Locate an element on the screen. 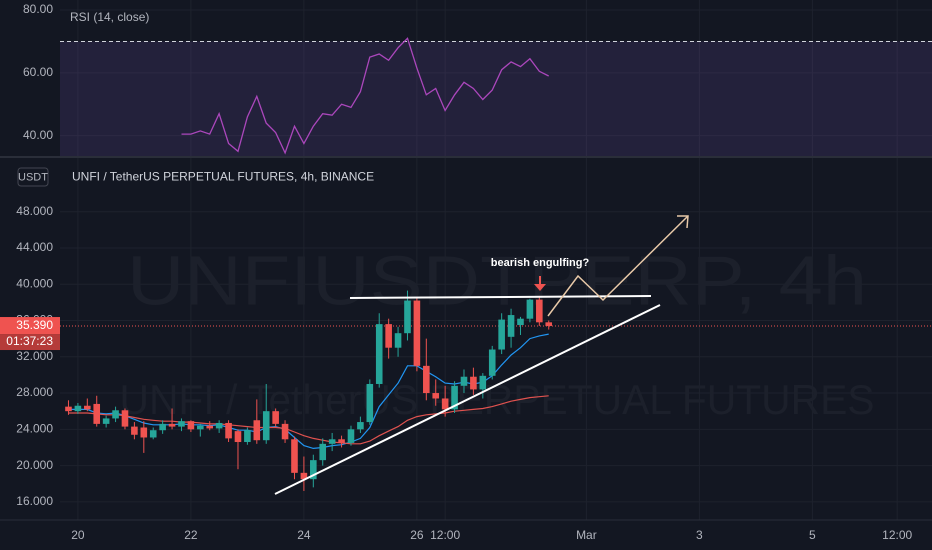  currency-badge is located at coordinates (33, 177).